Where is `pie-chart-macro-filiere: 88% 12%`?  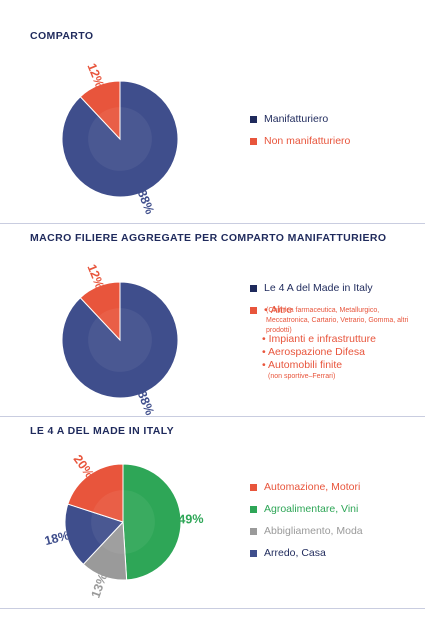
pie-chart-macro-filiere: 88% 12% is located at coordinates (120, 339).